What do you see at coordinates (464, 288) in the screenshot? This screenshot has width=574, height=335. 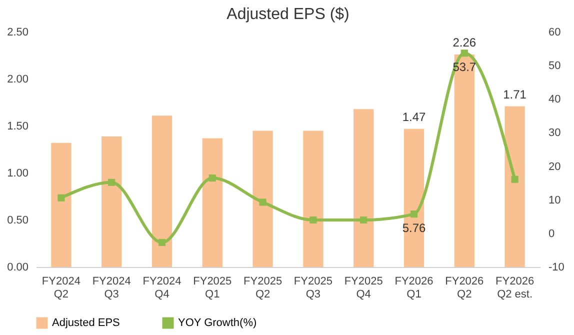 I see `x-tick-label: FY2026 Q2` at bounding box center [464, 288].